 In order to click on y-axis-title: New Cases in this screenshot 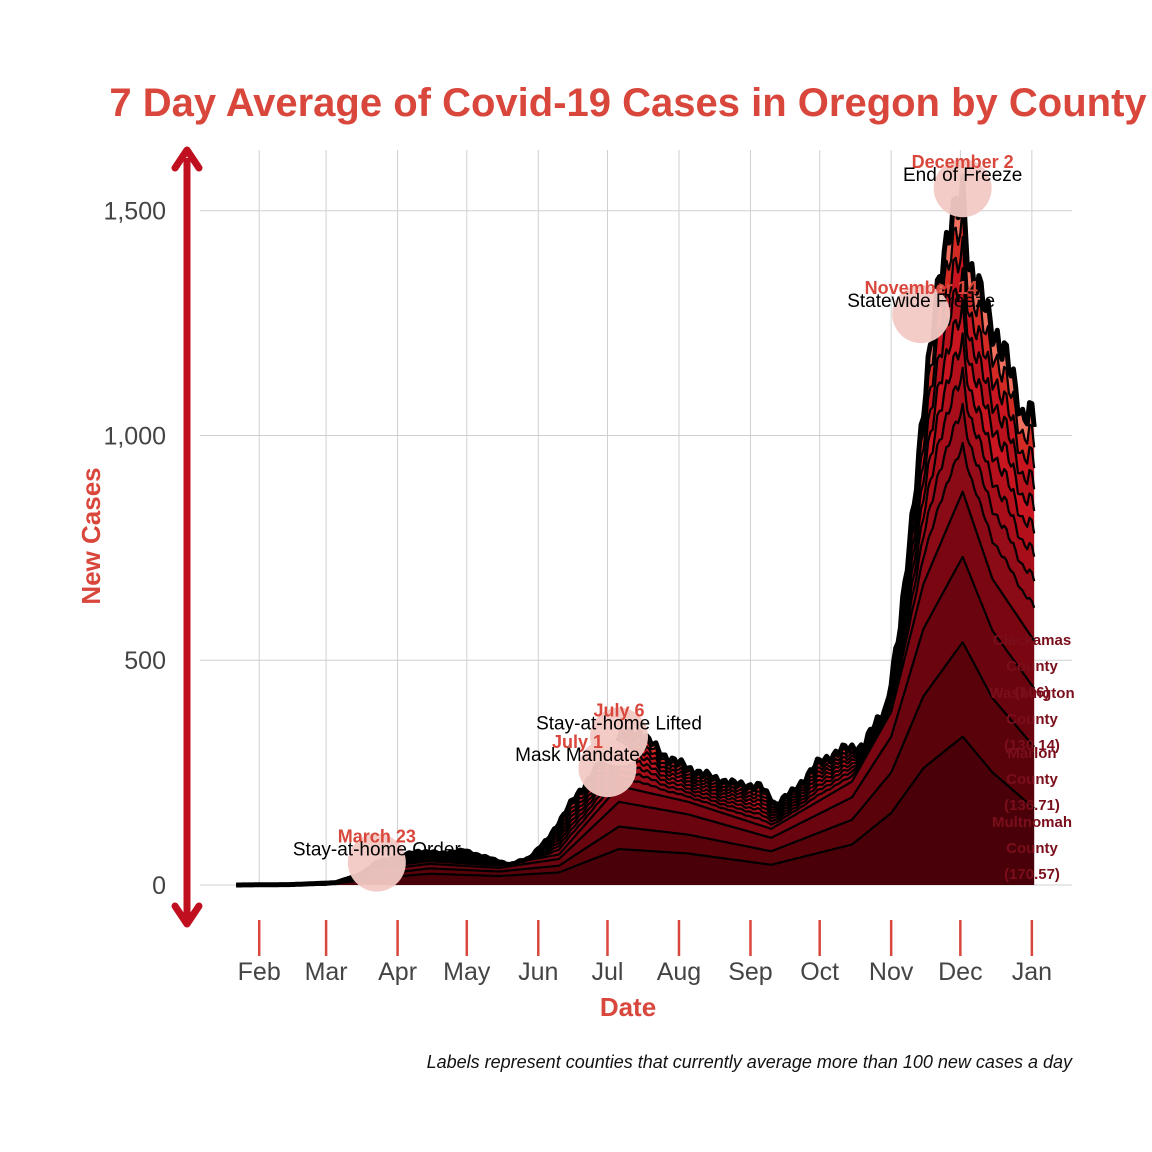, I will do `click(91, 535)`.